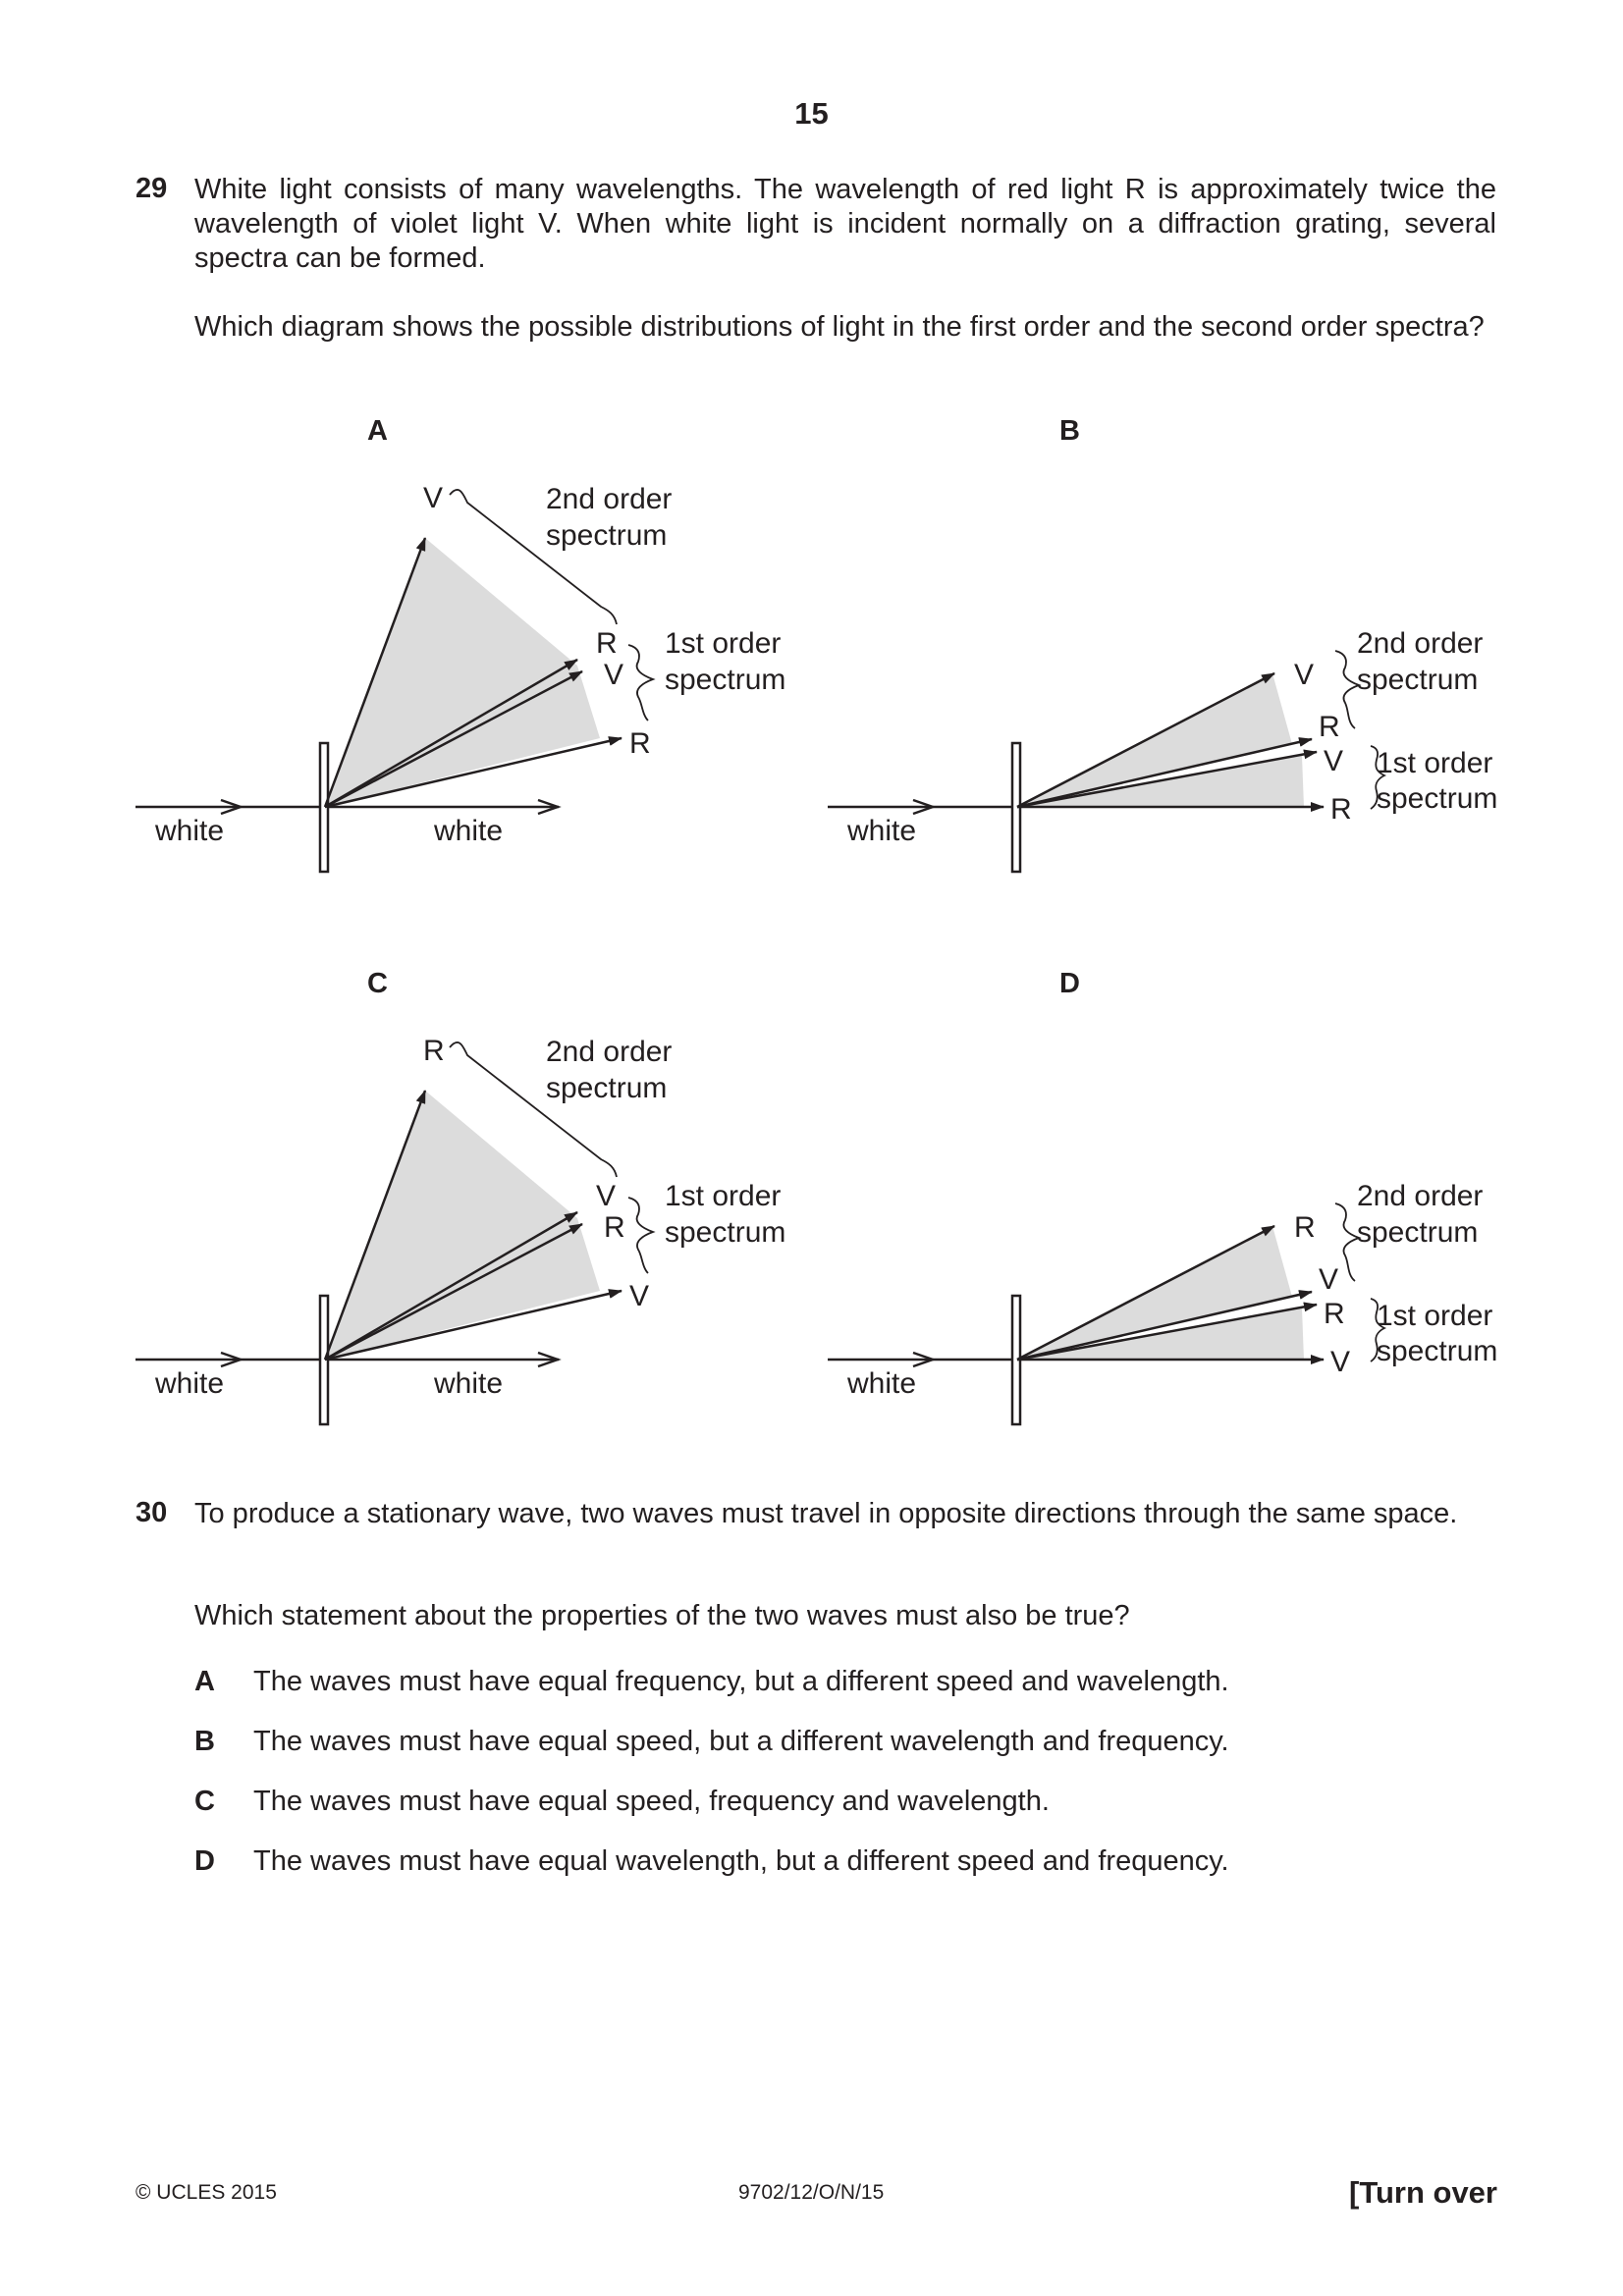 The height and width of the screenshot is (2296, 1623). Describe the element at coordinates (1418, 680) in the screenshot. I see `diagram-b-2nd-order-line2: spectrum` at that location.